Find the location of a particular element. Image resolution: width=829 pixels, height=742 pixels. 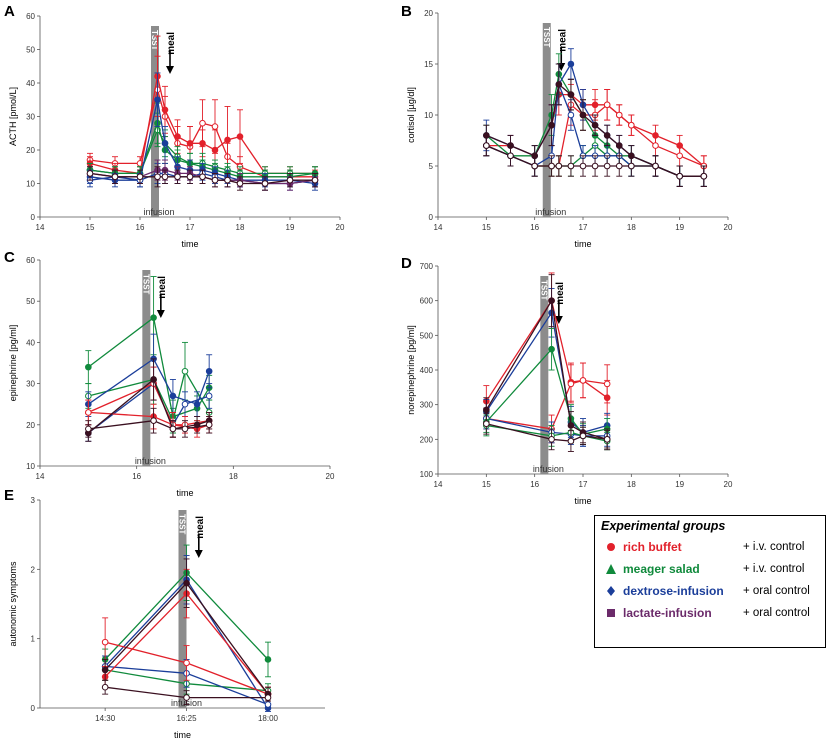

y-tick-label: 40 is located at coordinates (30, 342).